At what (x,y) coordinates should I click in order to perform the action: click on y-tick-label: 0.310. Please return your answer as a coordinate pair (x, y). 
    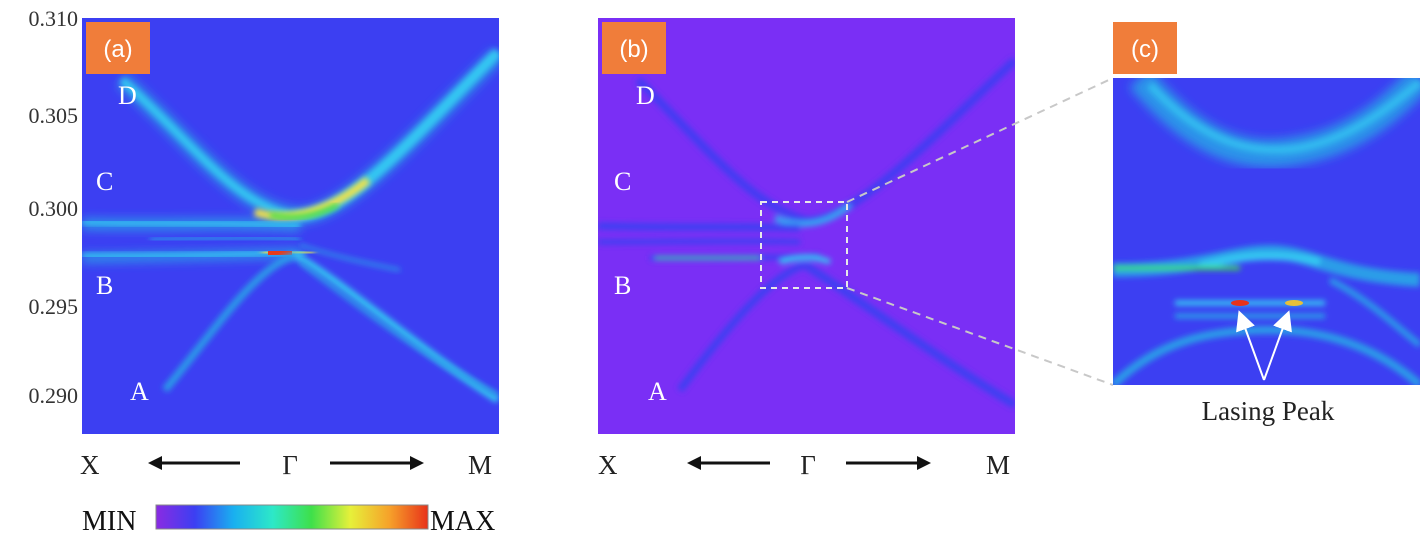
    Looking at the image, I should click on (54, 18).